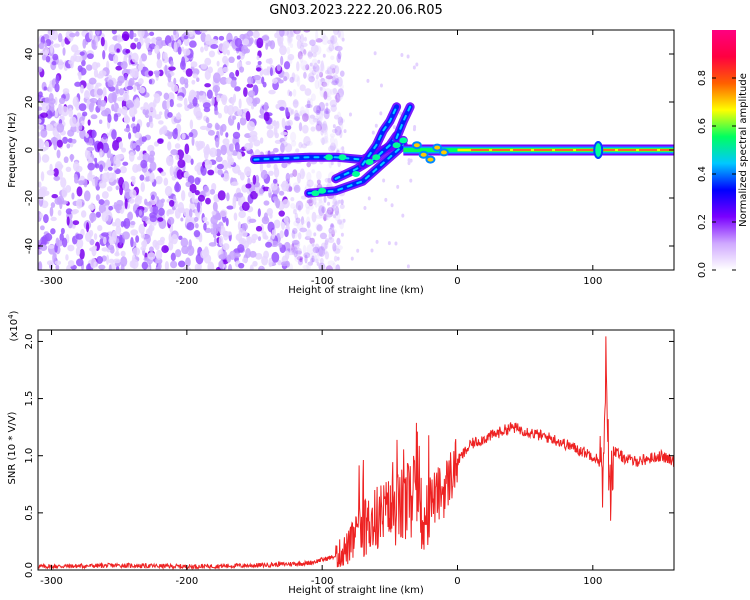 This screenshot has width=750, height=600. What do you see at coordinates (29, 246) in the screenshot?
I see `spectrogram-y-tick-label: -40` at bounding box center [29, 246].